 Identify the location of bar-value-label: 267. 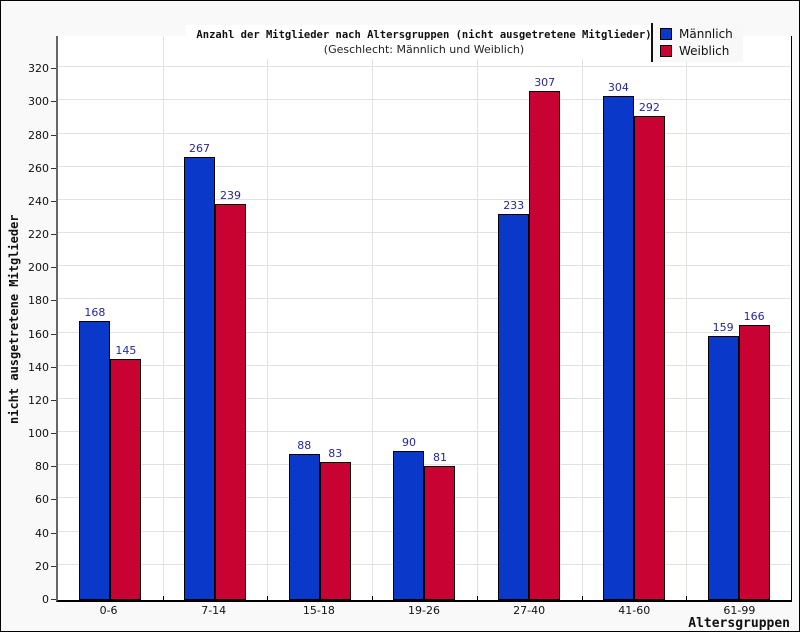
(200, 149).